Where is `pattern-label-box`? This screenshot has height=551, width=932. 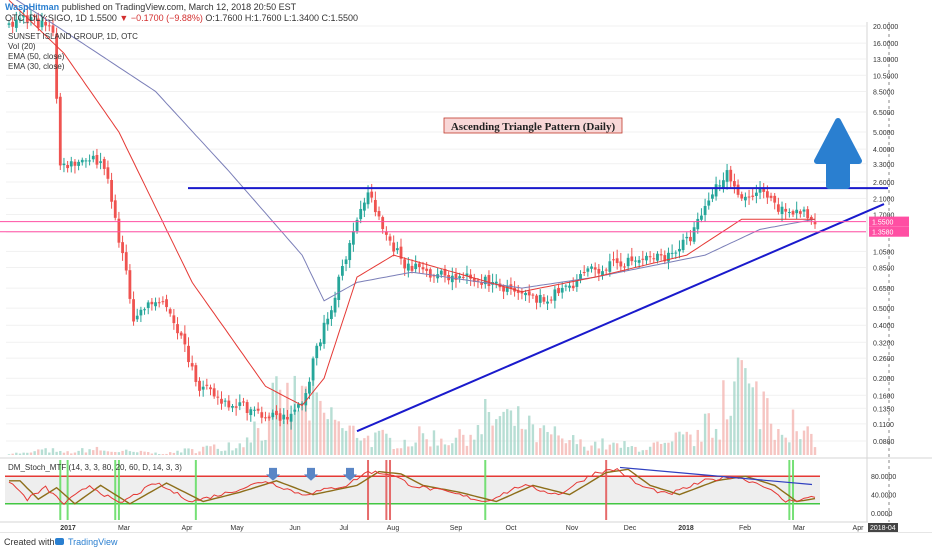 pattern-label-box is located at coordinates (533, 125).